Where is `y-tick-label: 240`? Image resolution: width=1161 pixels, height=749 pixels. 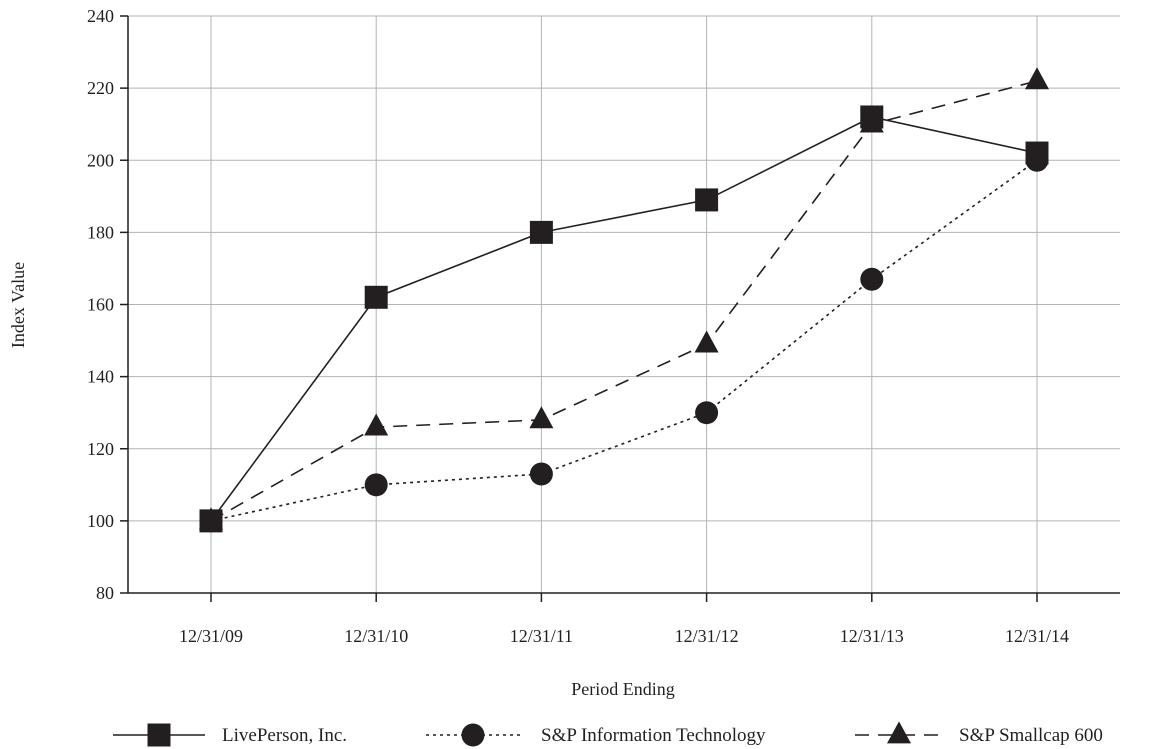 y-tick-label: 240 is located at coordinates (100, 16).